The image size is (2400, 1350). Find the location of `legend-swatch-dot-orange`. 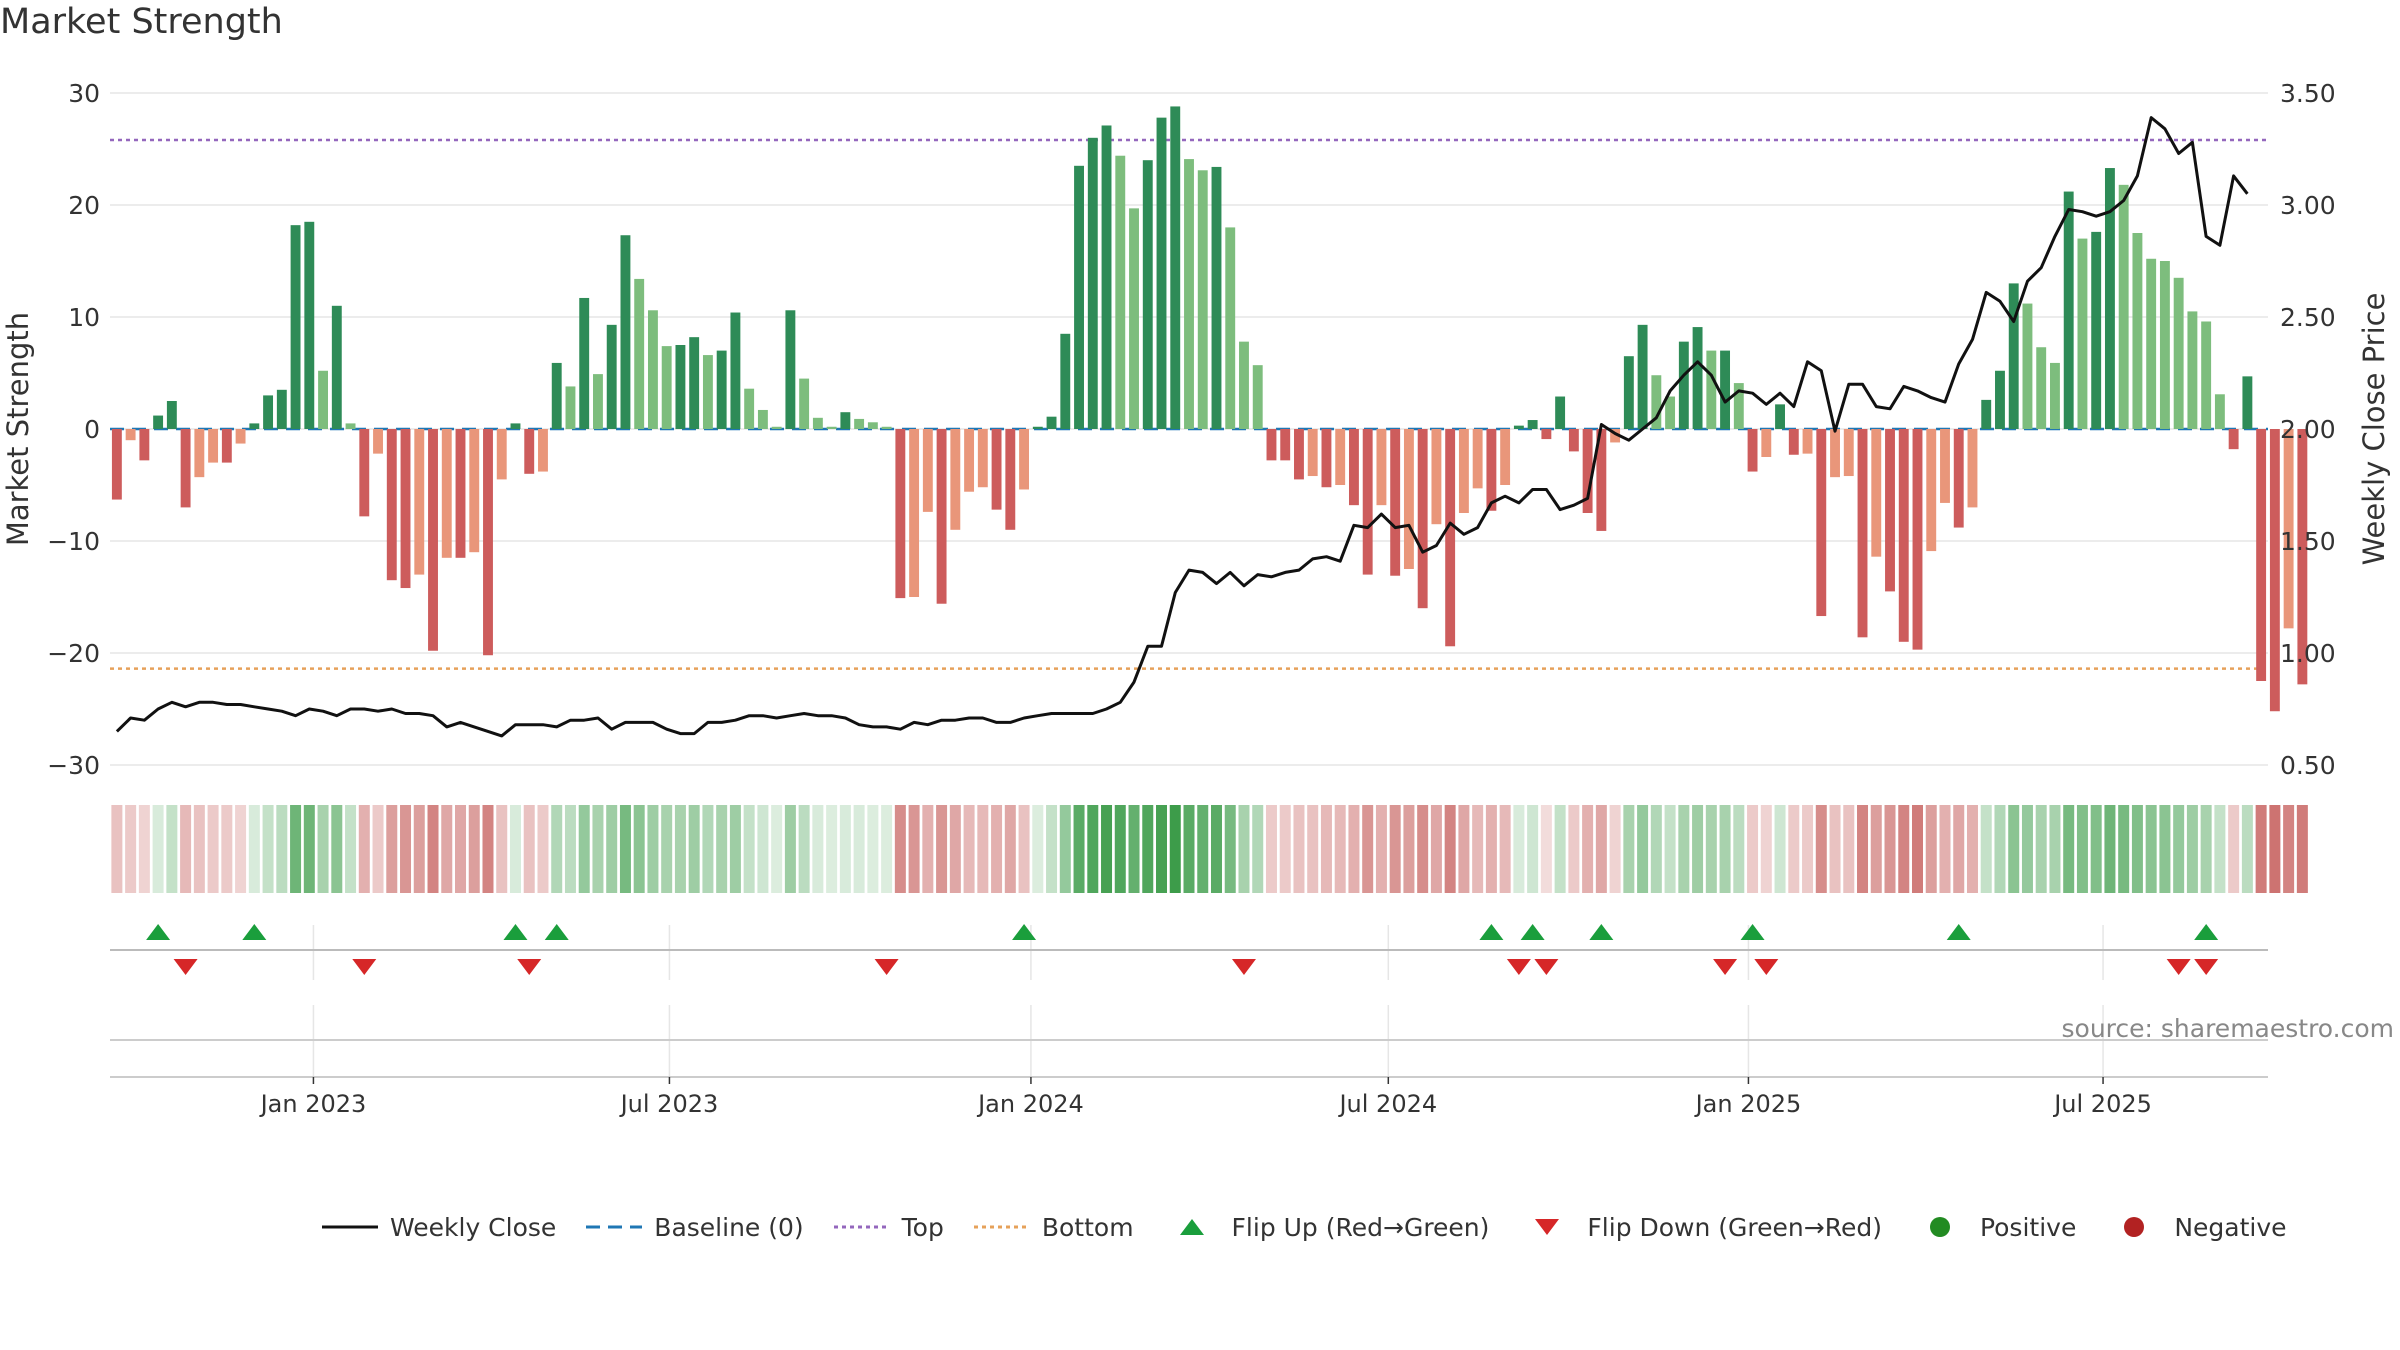

legend-swatch-dot-orange is located at coordinates (1001, 1227).